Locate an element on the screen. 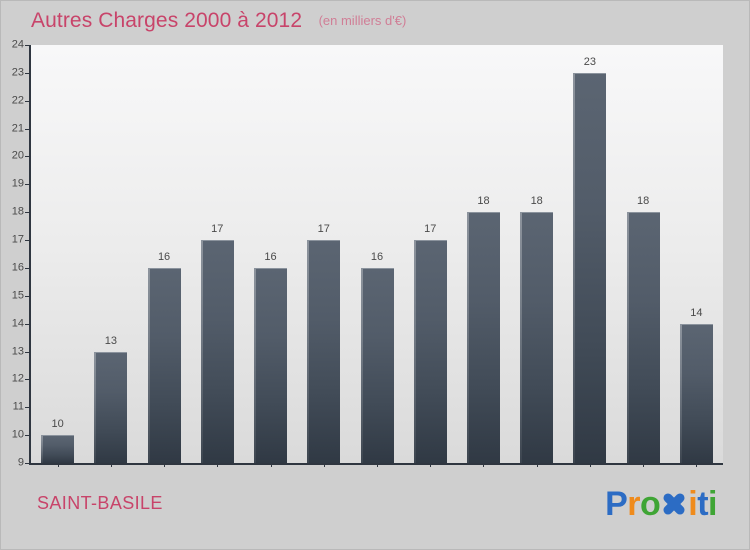 The height and width of the screenshot is (550, 750). bar-value-label: 23 is located at coordinates (590, 61).